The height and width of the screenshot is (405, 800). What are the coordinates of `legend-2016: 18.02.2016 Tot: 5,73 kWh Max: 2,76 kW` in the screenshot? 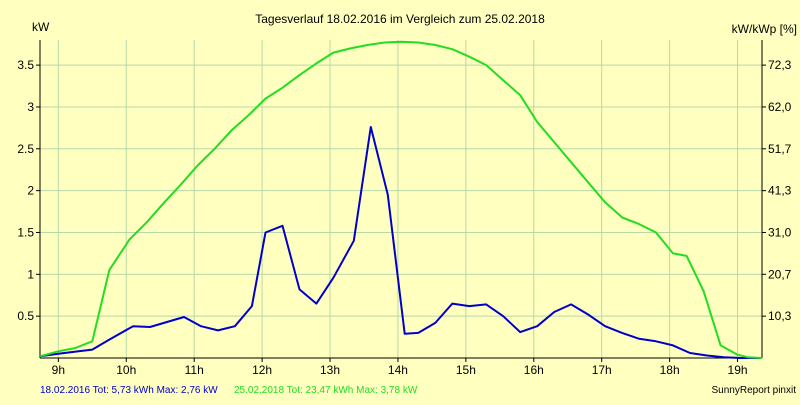 It's located at (129, 390).